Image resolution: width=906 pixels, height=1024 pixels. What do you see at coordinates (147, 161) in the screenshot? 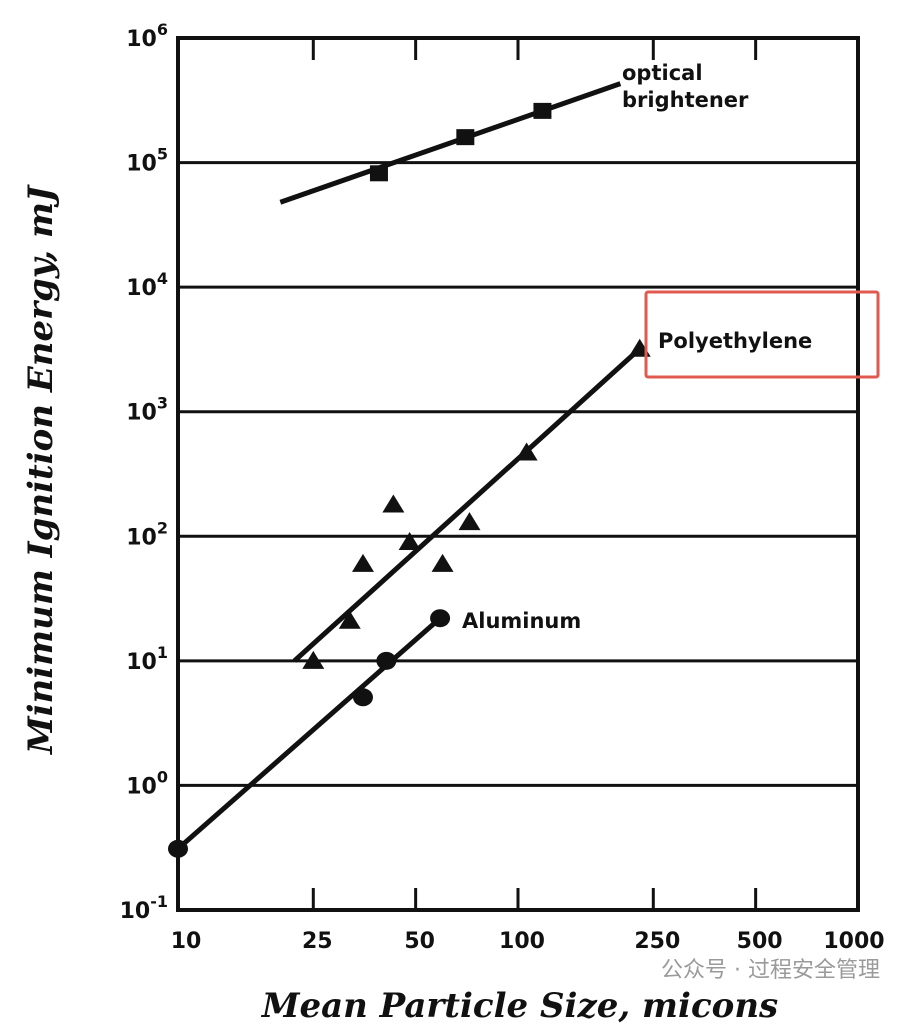
I see `y-tick-label: 10⁵` at bounding box center [147, 161].